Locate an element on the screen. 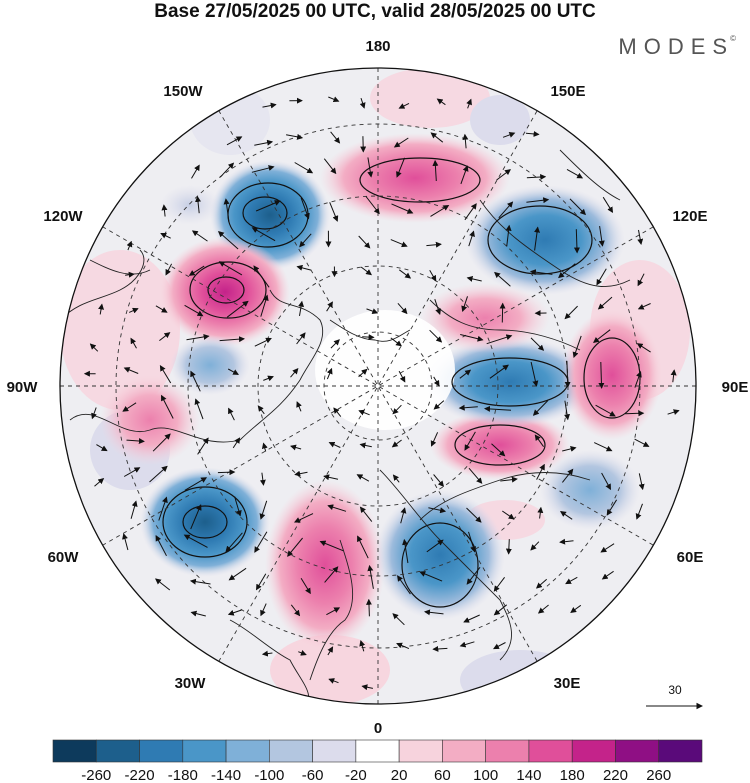 This screenshot has height=783, width=750. anomaly-scandinavia-low is located at coordinates (440, 555).